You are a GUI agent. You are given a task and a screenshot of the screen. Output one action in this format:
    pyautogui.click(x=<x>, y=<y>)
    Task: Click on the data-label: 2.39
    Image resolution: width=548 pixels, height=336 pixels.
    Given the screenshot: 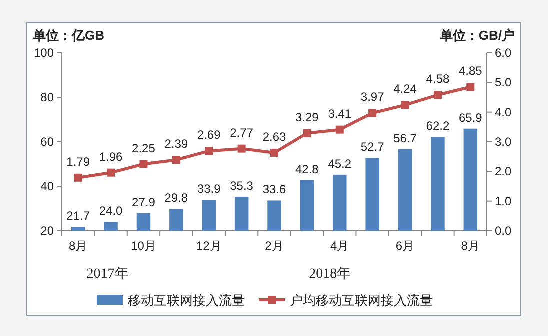 What is the action you would take?
    pyautogui.click(x=176, y=144)
    